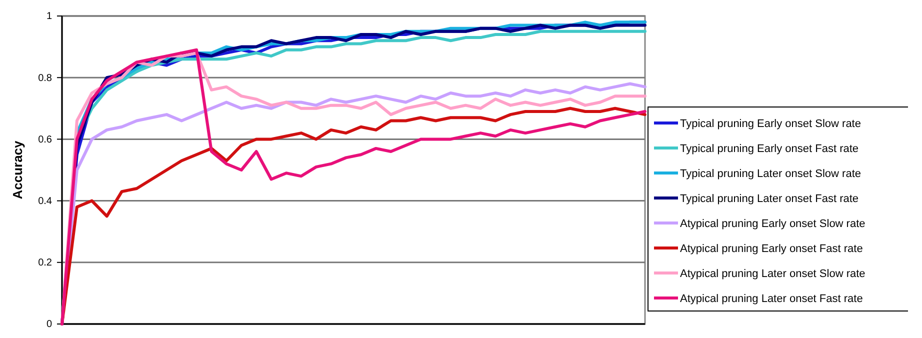 The width and height of the screenshot is (922, 338). I want to click on y-axis-title: Accuracy, so click(17, 170).